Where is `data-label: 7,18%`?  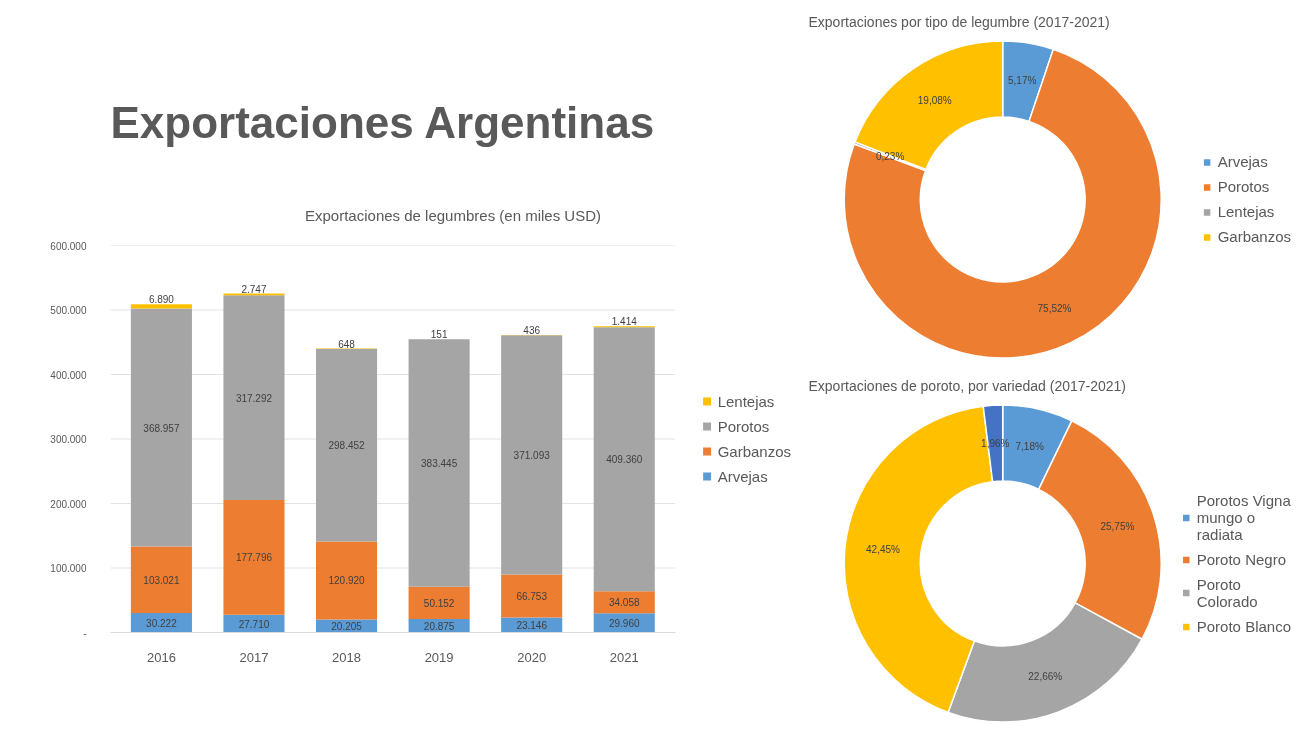
data-label: 7,18% is located at coordinates (1029, 446).